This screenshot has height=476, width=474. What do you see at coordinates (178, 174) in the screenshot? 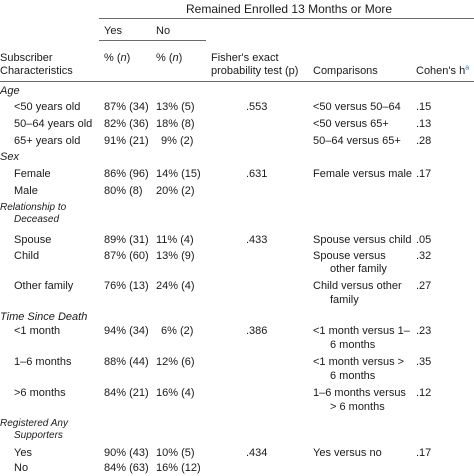
I see `cell-no: 14% (15)` at bounding box center [178, 174].